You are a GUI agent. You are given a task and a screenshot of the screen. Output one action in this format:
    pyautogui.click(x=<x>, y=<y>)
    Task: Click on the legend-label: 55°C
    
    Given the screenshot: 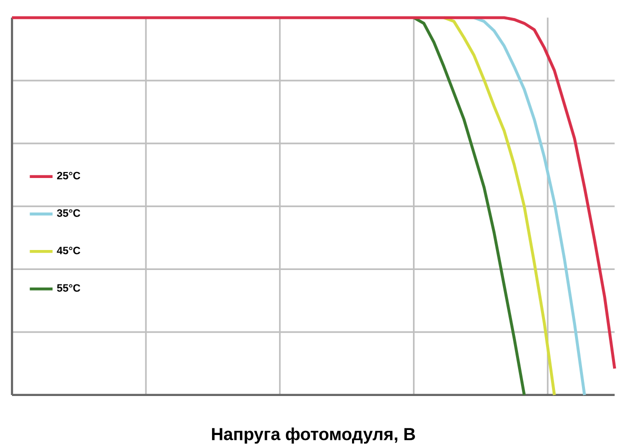 What is the action you would take?
    pyautogui.click(x=68, y=288)
    